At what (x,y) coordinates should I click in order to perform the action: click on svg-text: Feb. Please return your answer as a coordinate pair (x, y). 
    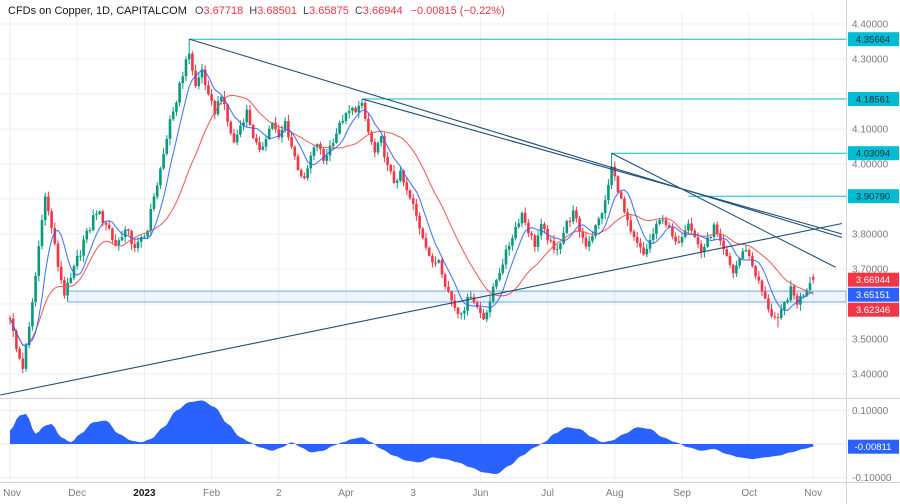
    Looking at the image, I should click on (212, 493).